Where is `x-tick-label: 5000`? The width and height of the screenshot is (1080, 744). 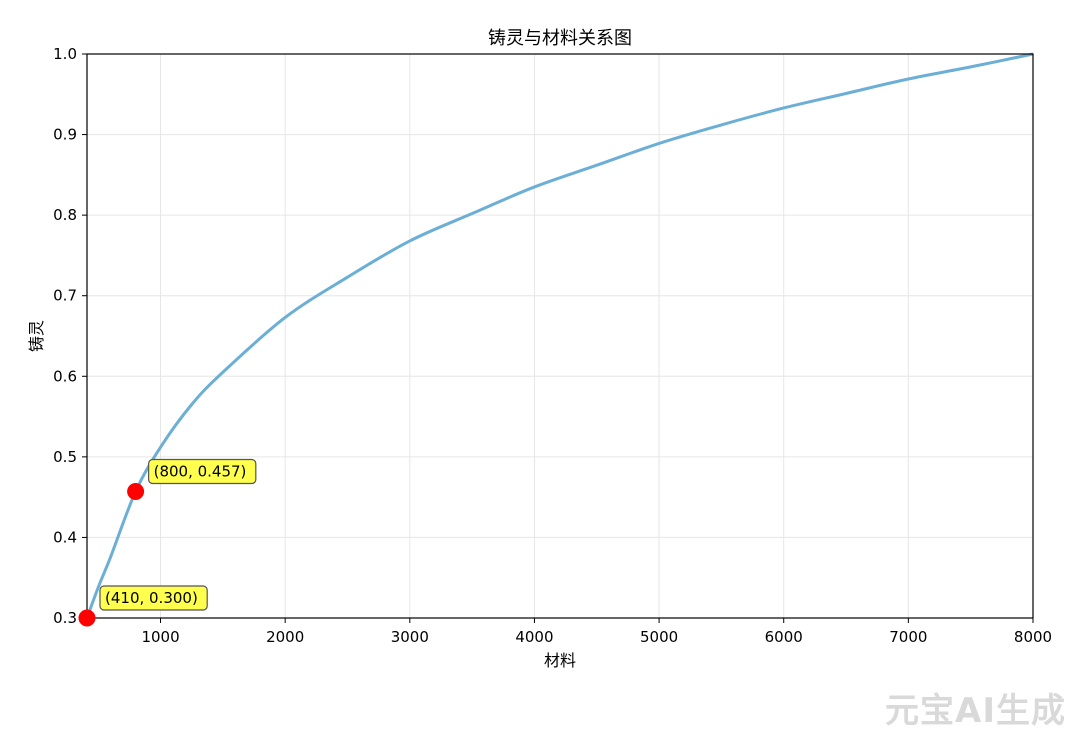
x-tick-label: 5000 is located at coordinates (659, 637).